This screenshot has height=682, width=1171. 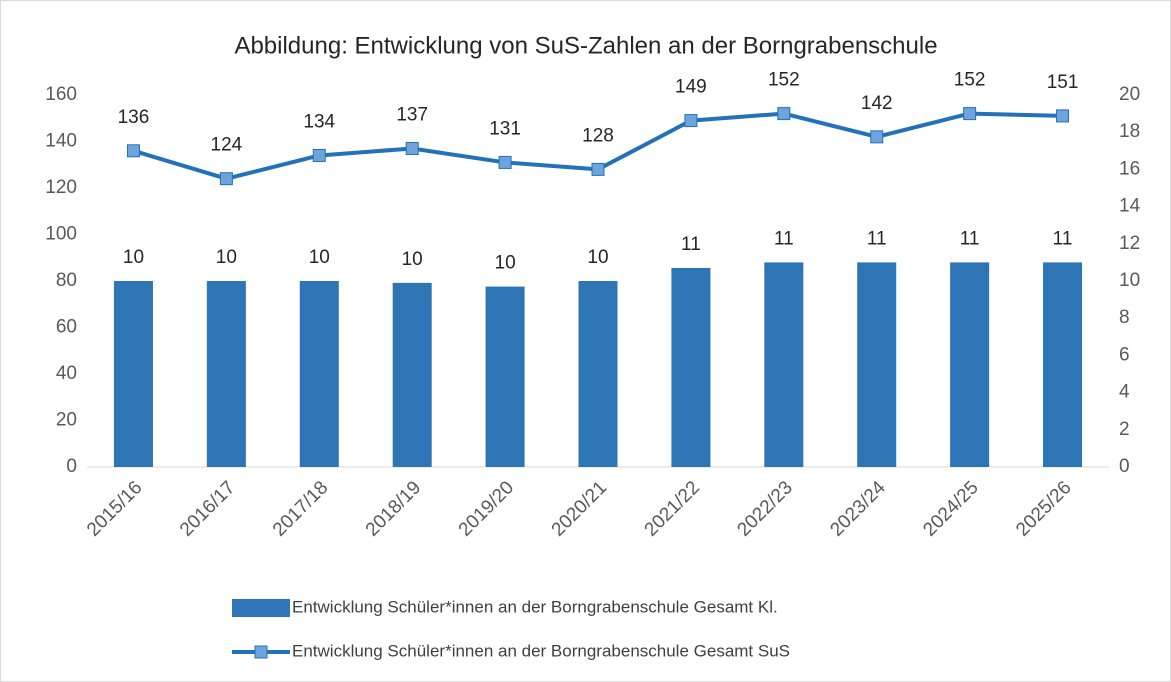 I want to click on legend-marker, so click(x=261, y=652).